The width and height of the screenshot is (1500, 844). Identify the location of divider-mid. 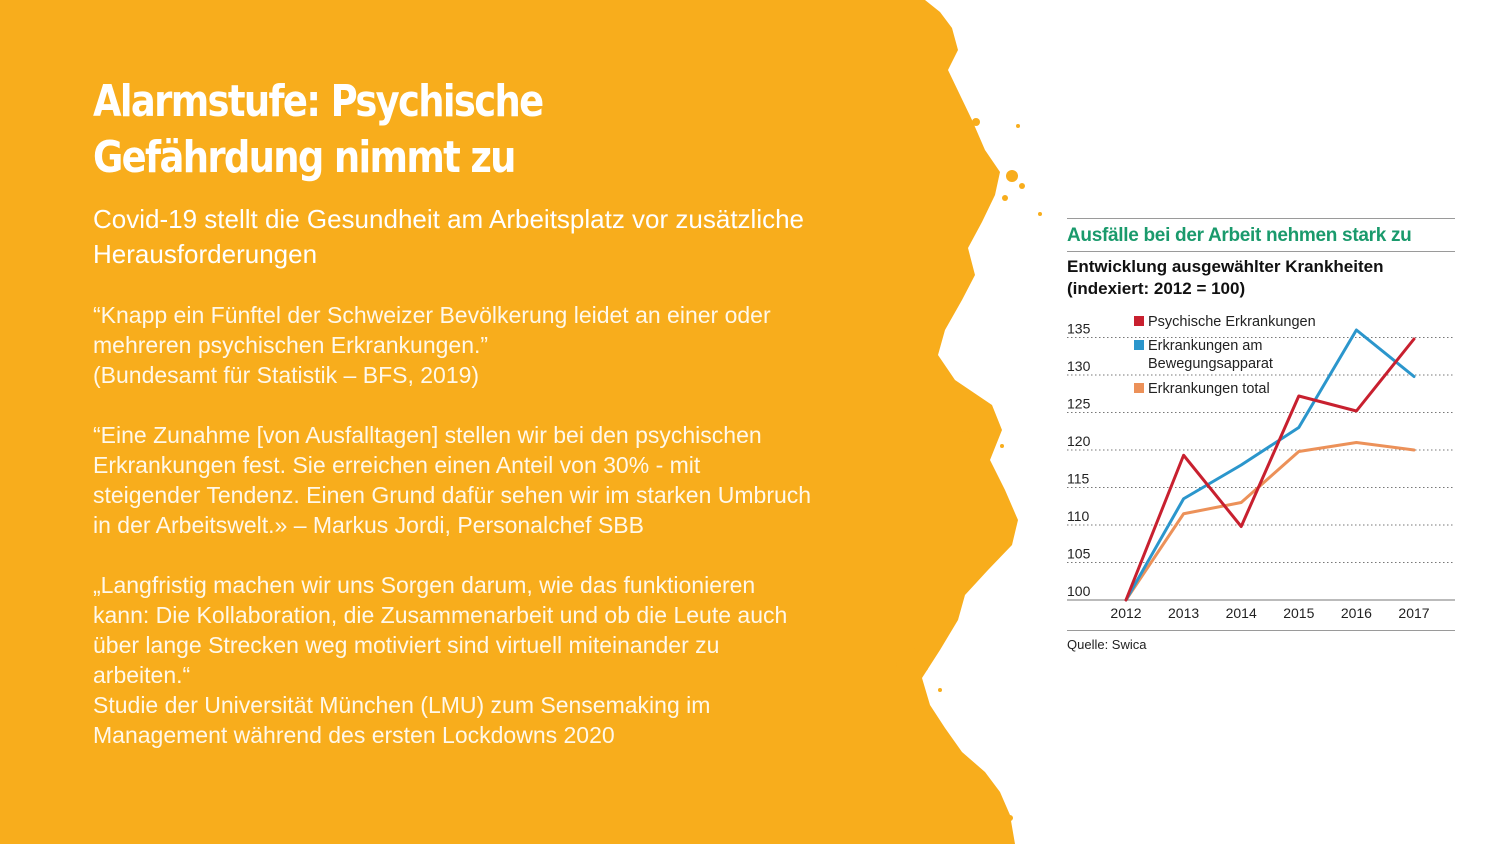
(1261, 251).